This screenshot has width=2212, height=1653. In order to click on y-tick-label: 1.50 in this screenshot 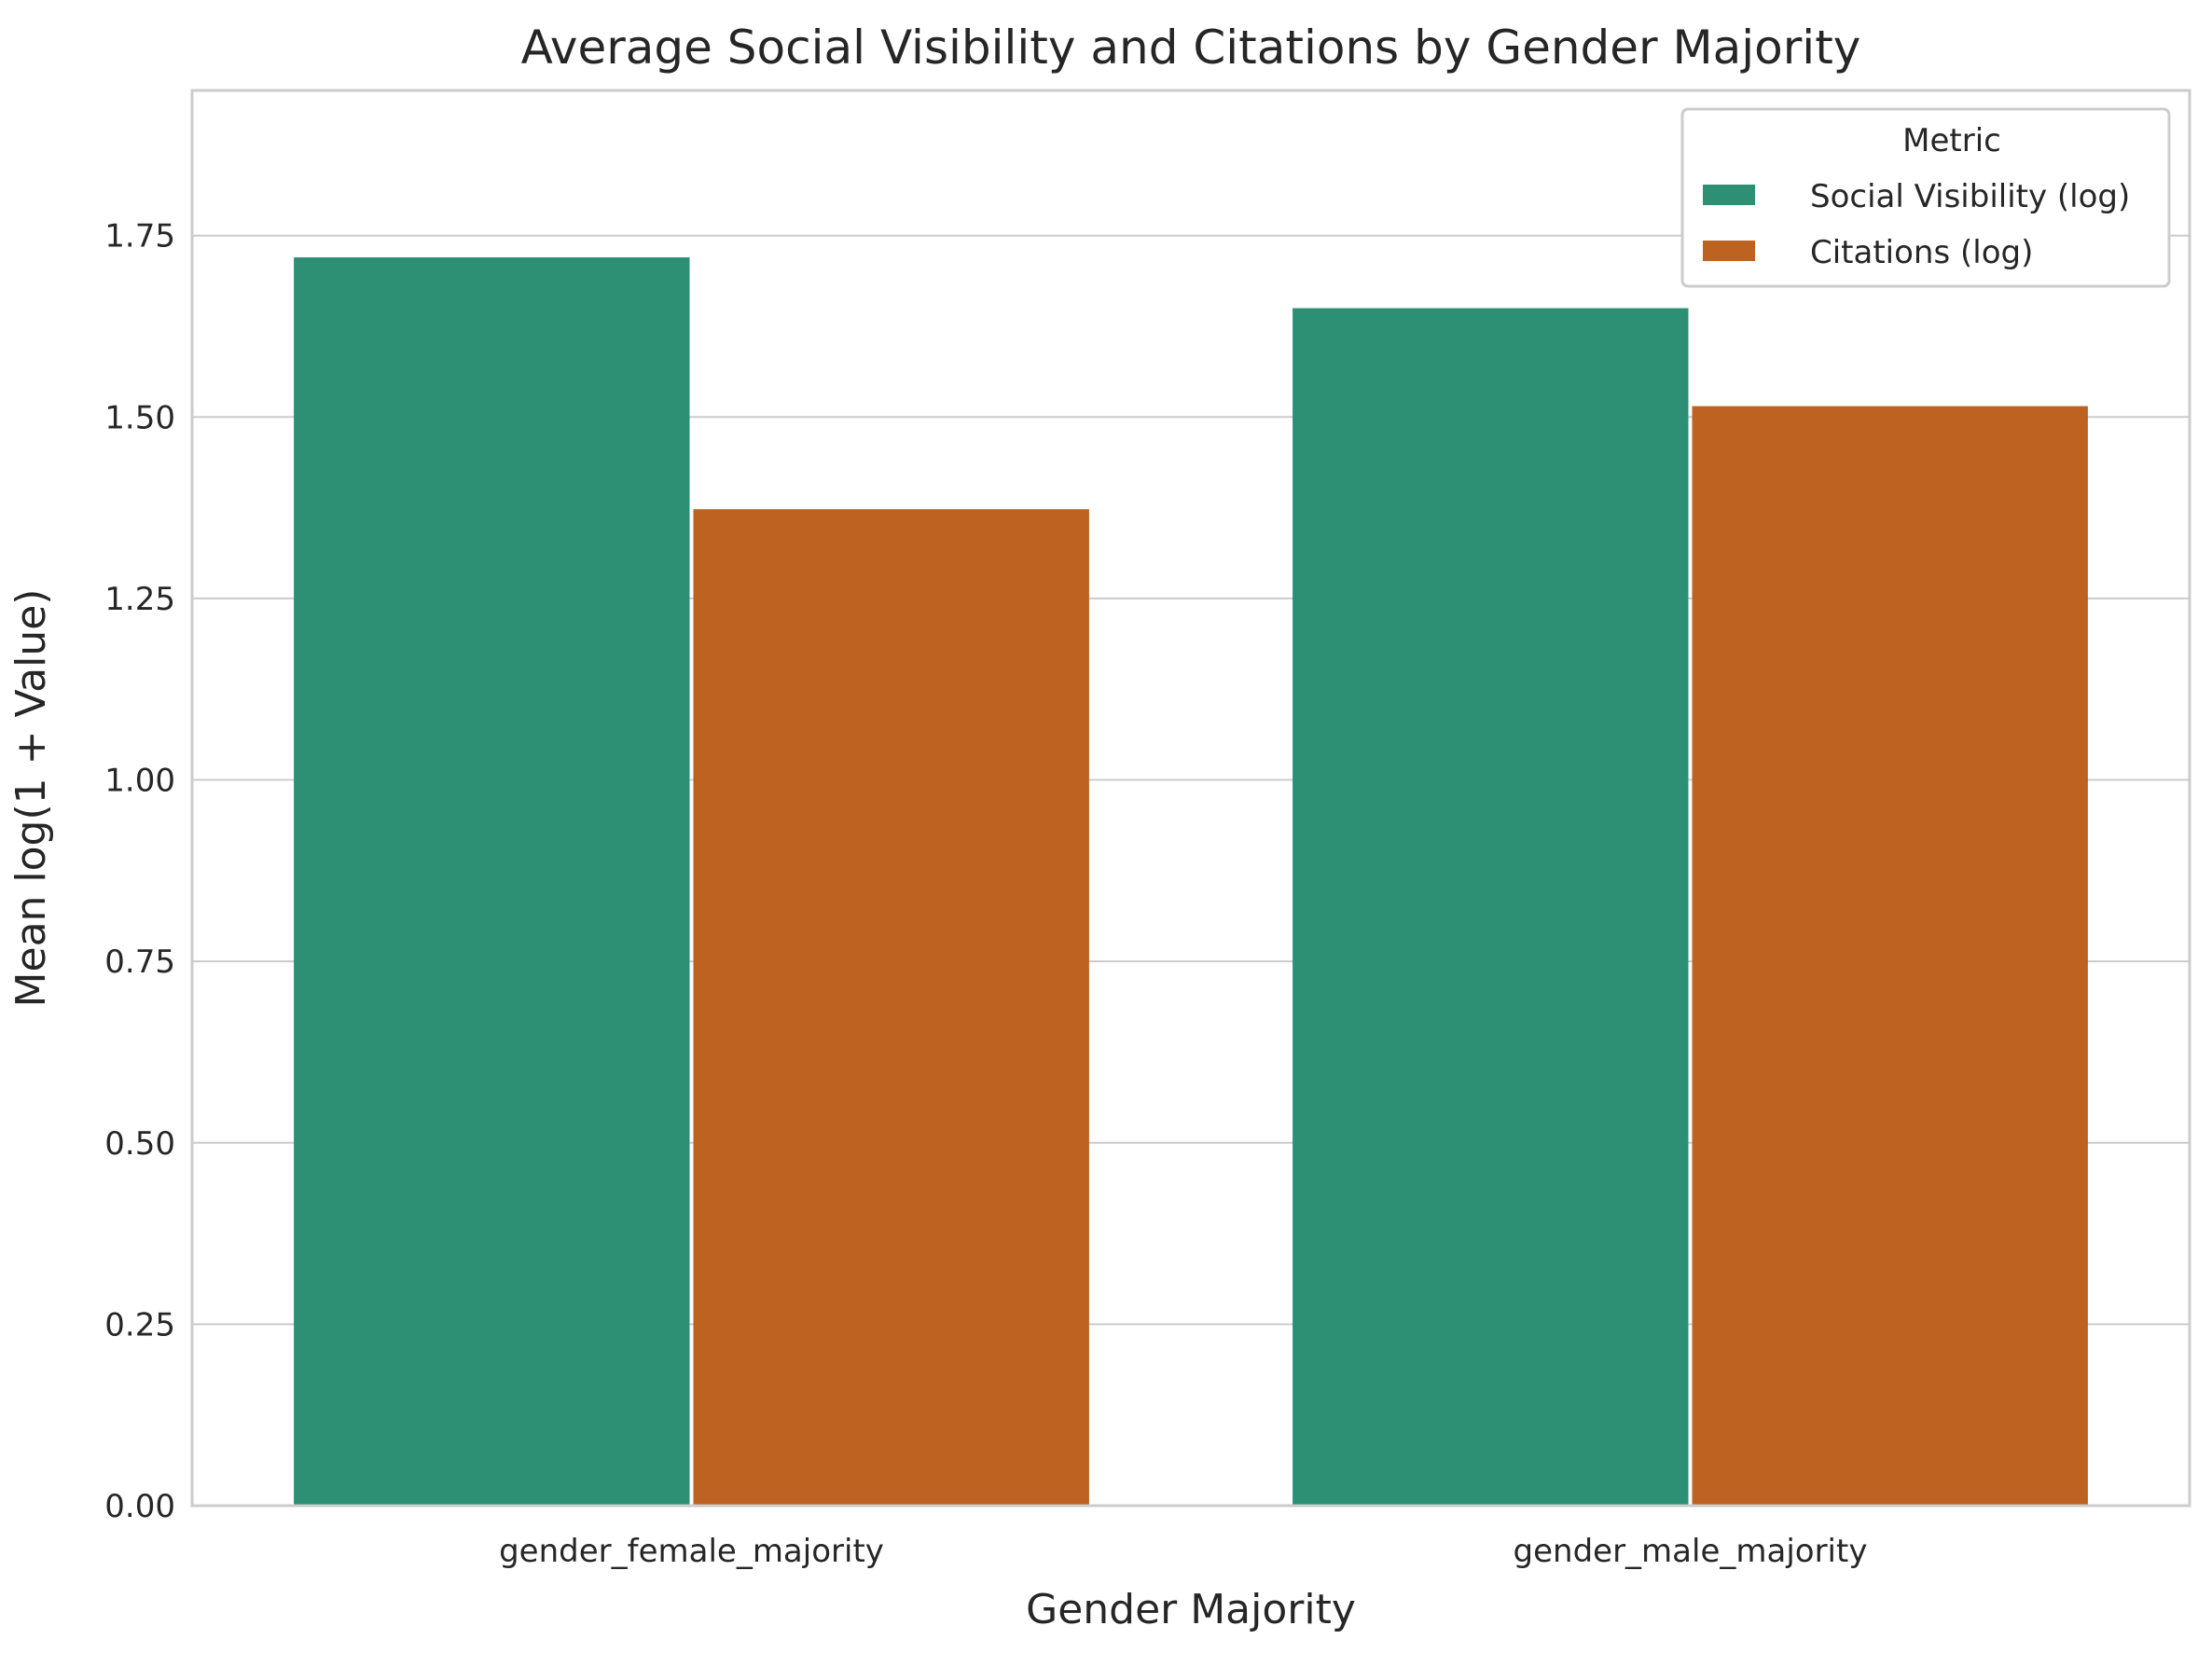, I will do `click(139, 417)`.